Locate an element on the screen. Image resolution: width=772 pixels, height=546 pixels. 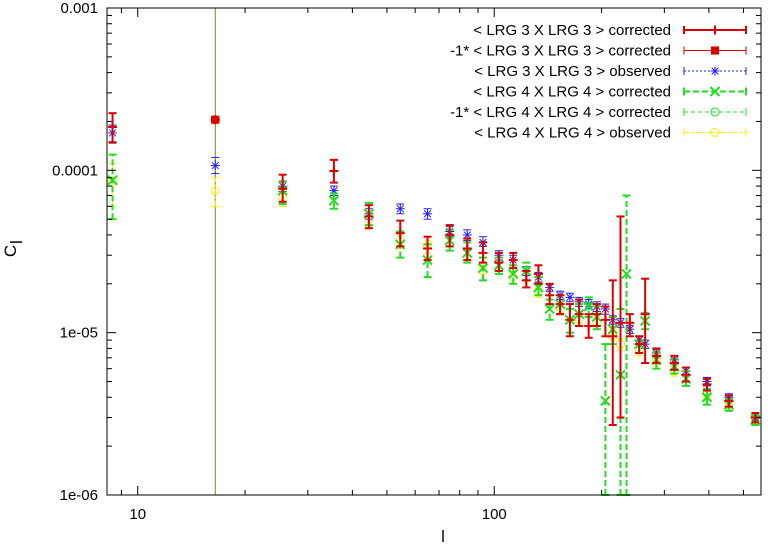
y-axis-label-subscript: l is located at coordinates (16, 242).